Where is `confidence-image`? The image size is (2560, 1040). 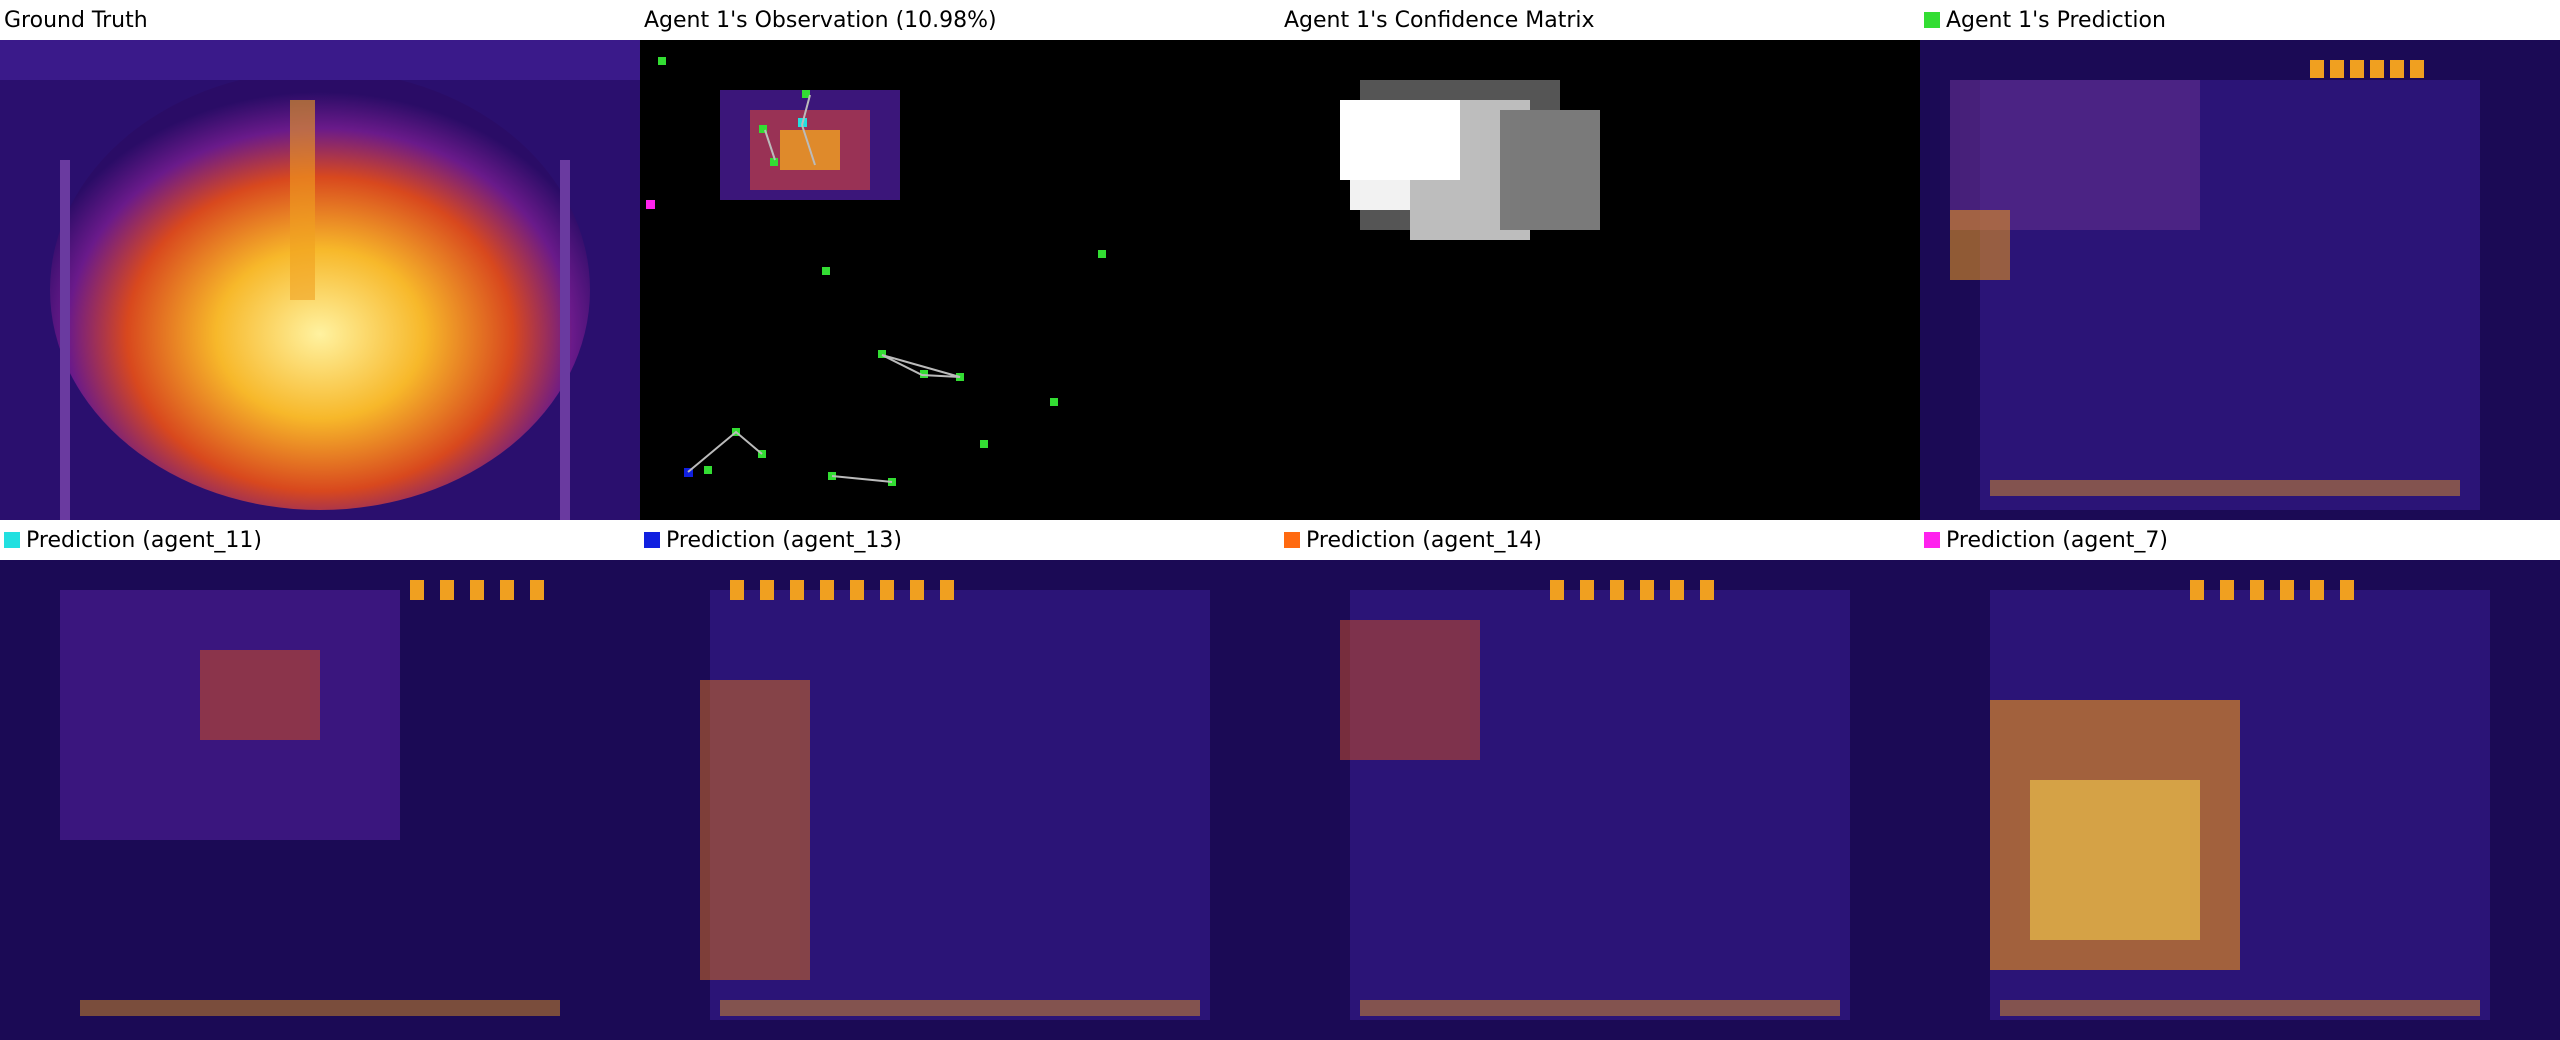 confidence-image is located at coordinates (1600, 280).